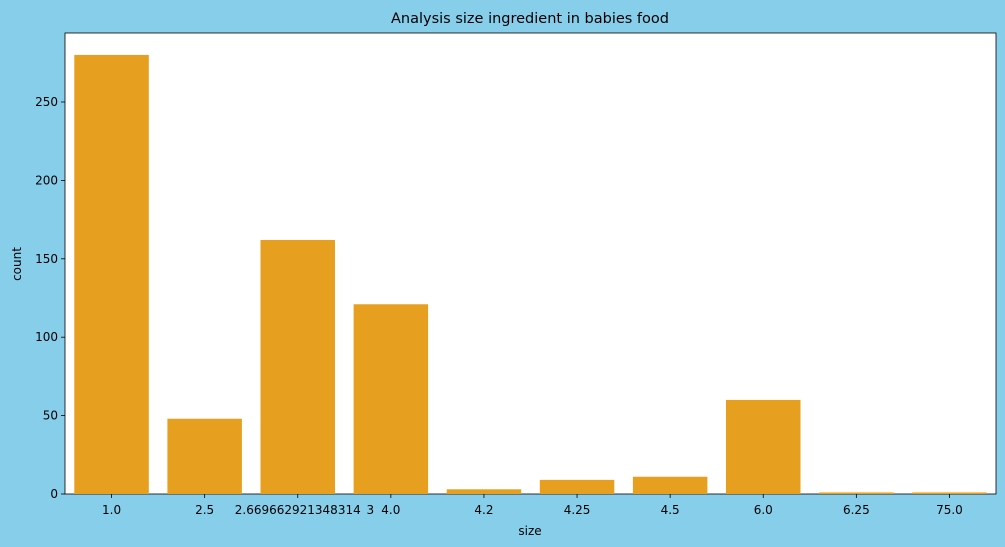 Image resolution: width=1005 pixels, height=547 pixels. Describe the element at coordinates (111, 510) in the screenshot. I see `x-tick-label: 1.0` at that location.